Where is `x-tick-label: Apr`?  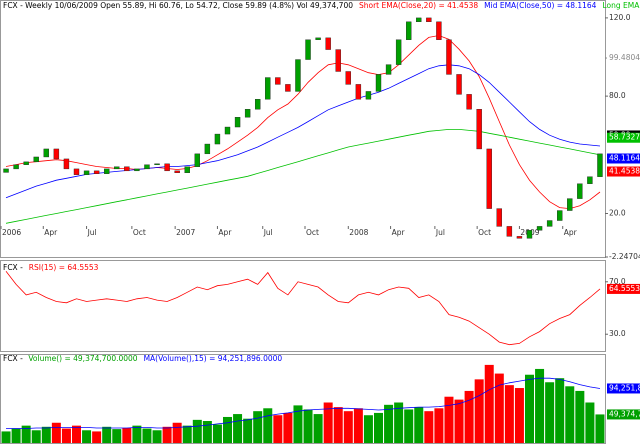
x-tick-label: Apr is located at coordinates (51, 232).